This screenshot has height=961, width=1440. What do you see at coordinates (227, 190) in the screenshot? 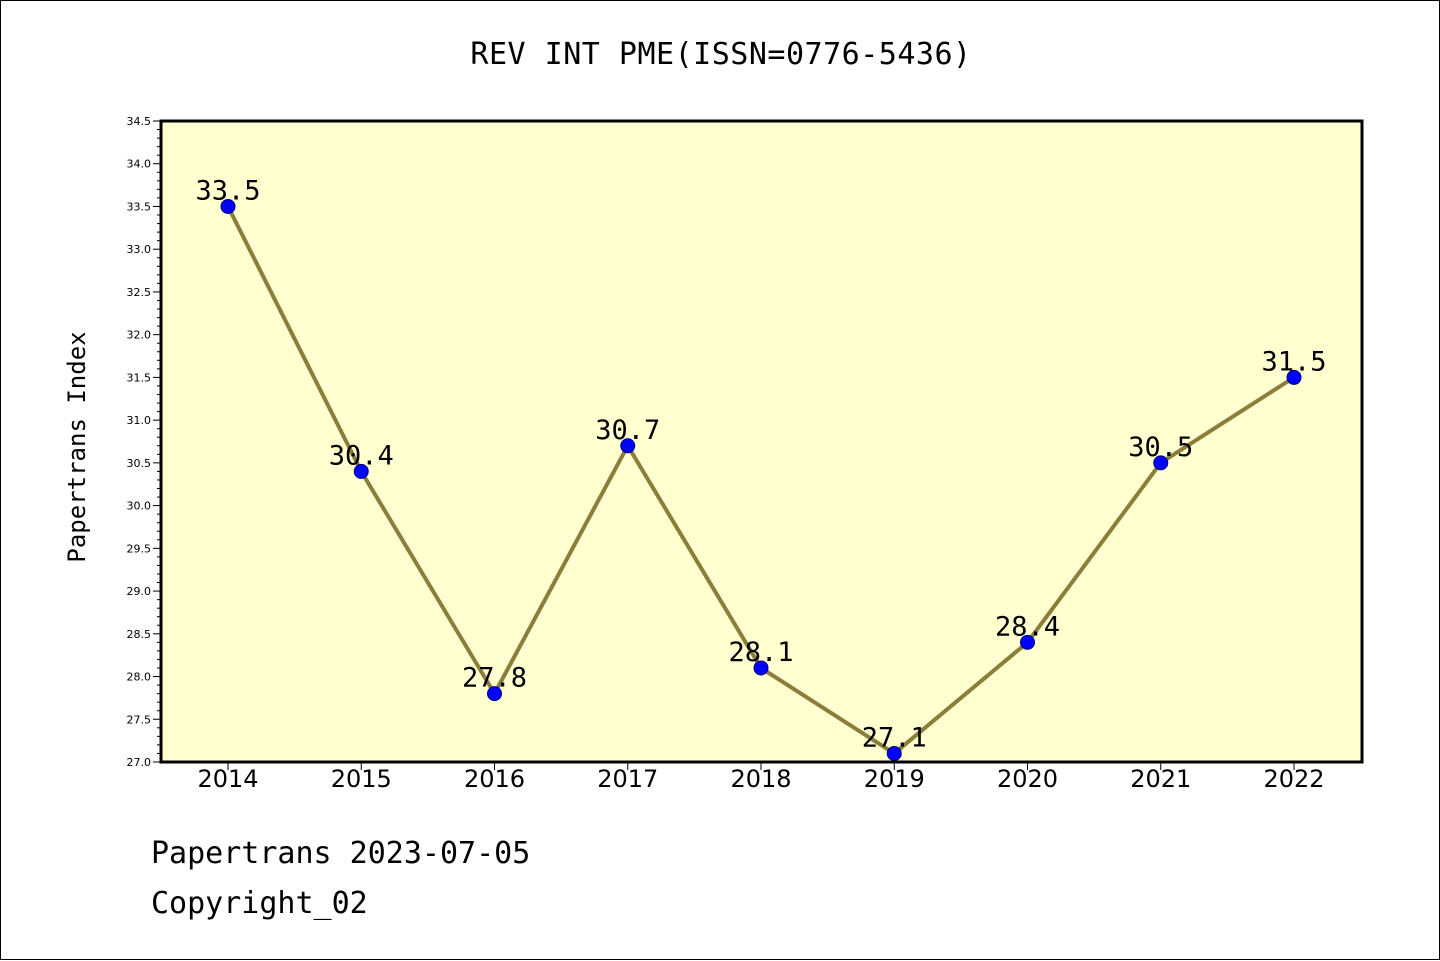
I see `data-label: 33.5` at bounding box center [227, 190].